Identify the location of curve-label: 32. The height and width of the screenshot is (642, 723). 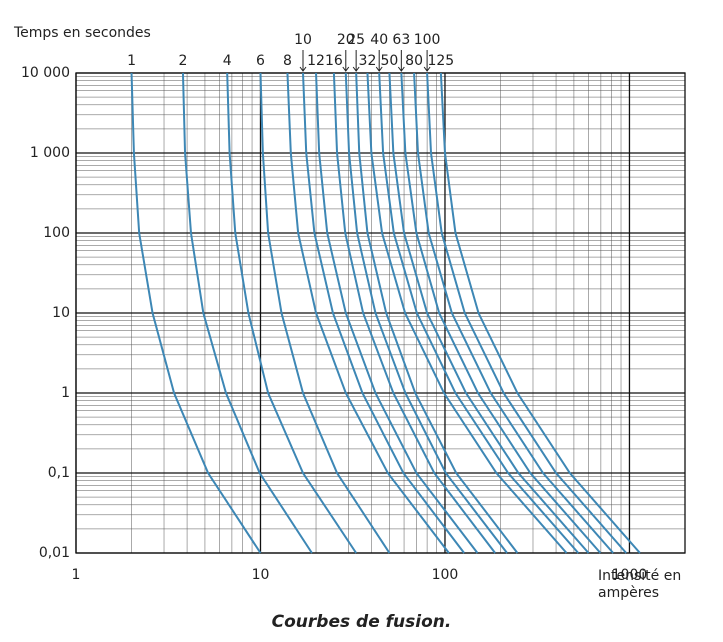
(368, 61).